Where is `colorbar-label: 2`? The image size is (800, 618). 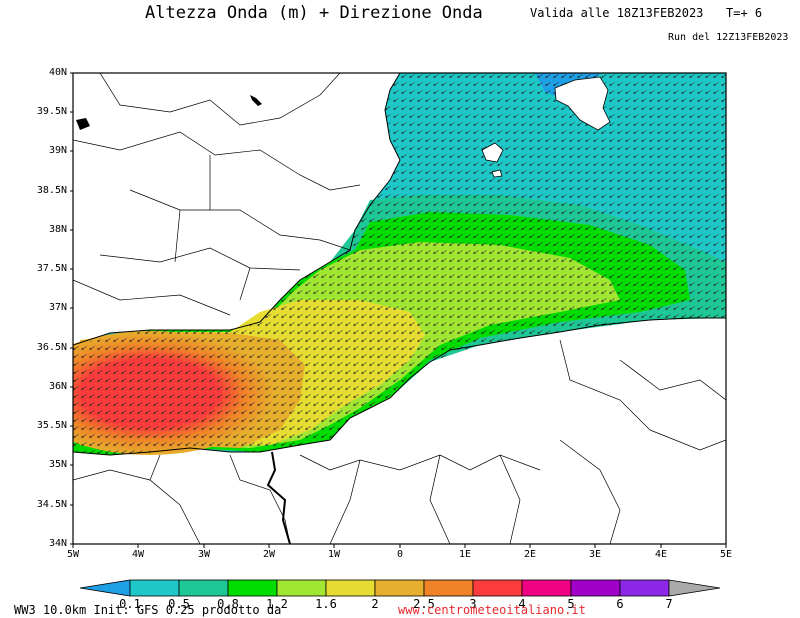 colorbar-label: 2 is located at coordinates (375, 604).